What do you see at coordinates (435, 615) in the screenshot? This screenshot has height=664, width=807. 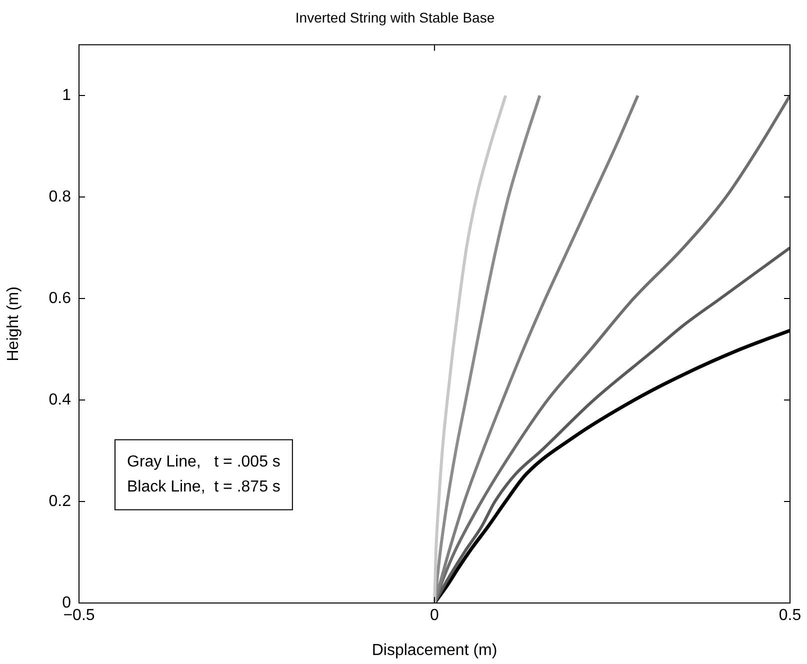 I see `x-tick-label: 0` at bounding box center [435, 615].